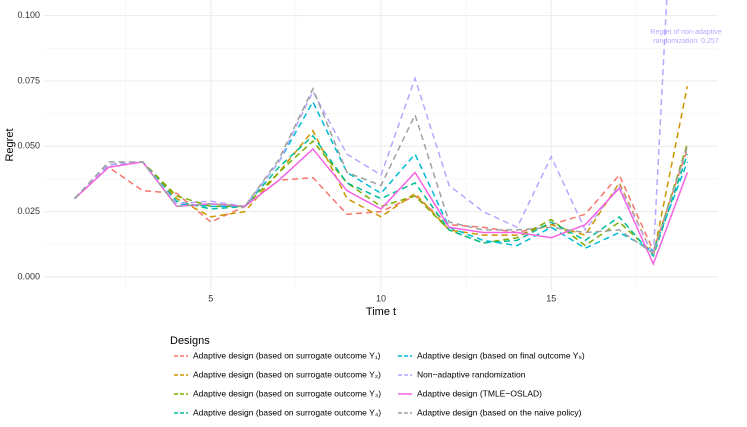  I want to click on legend-title: Designs, so click(190, 341).